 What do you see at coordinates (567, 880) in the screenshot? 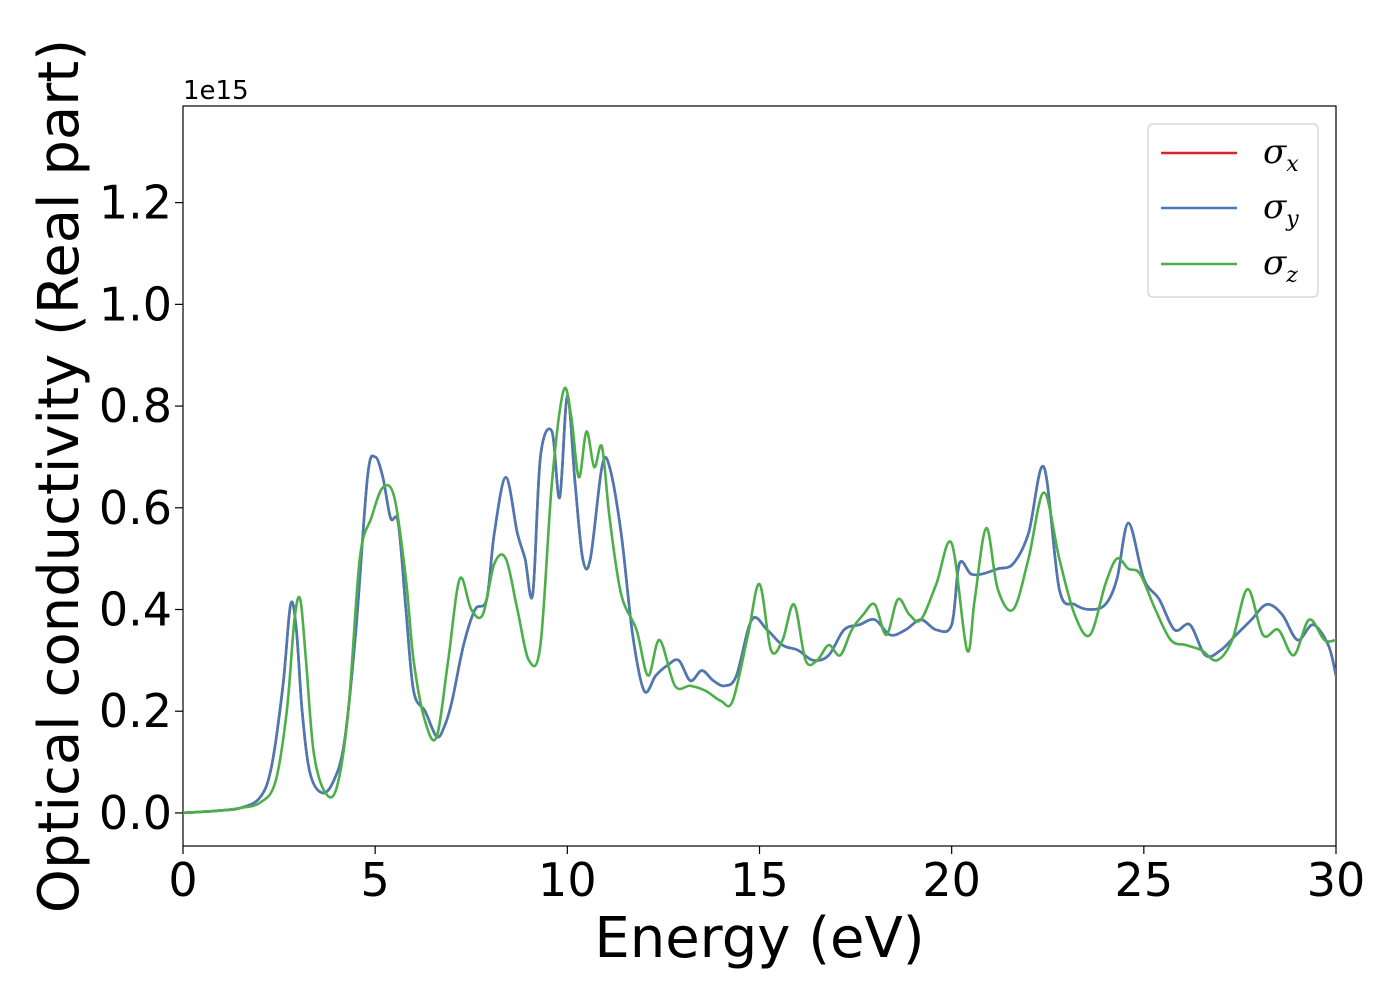
I see `x-tick-label: 10` at bounding box center [567, 880].